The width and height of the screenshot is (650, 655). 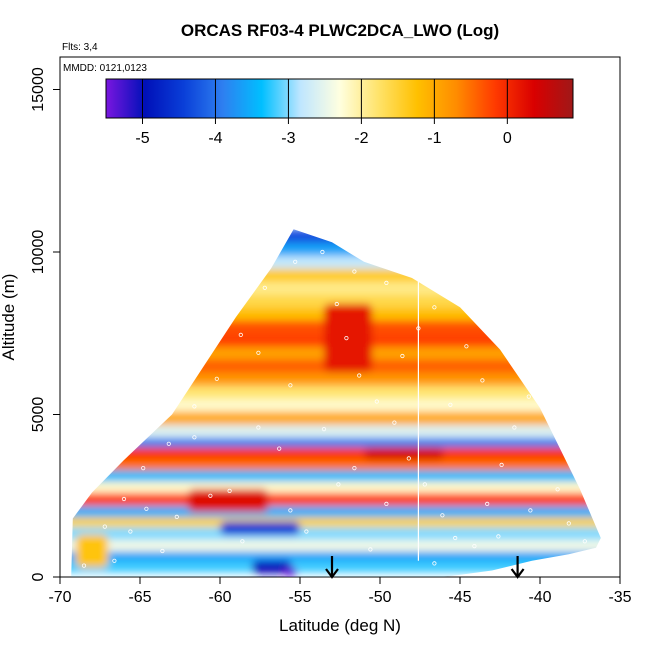 What do you see at coordinates (361, 138) in the screenshot?
I see `colorbar-tick-label: -2` at bounding box center [361, 138].